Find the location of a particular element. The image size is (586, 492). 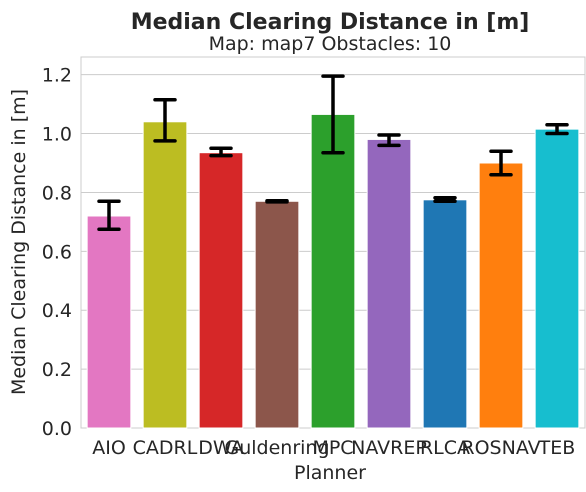

bar-aio is located at coordinates (109, 322).